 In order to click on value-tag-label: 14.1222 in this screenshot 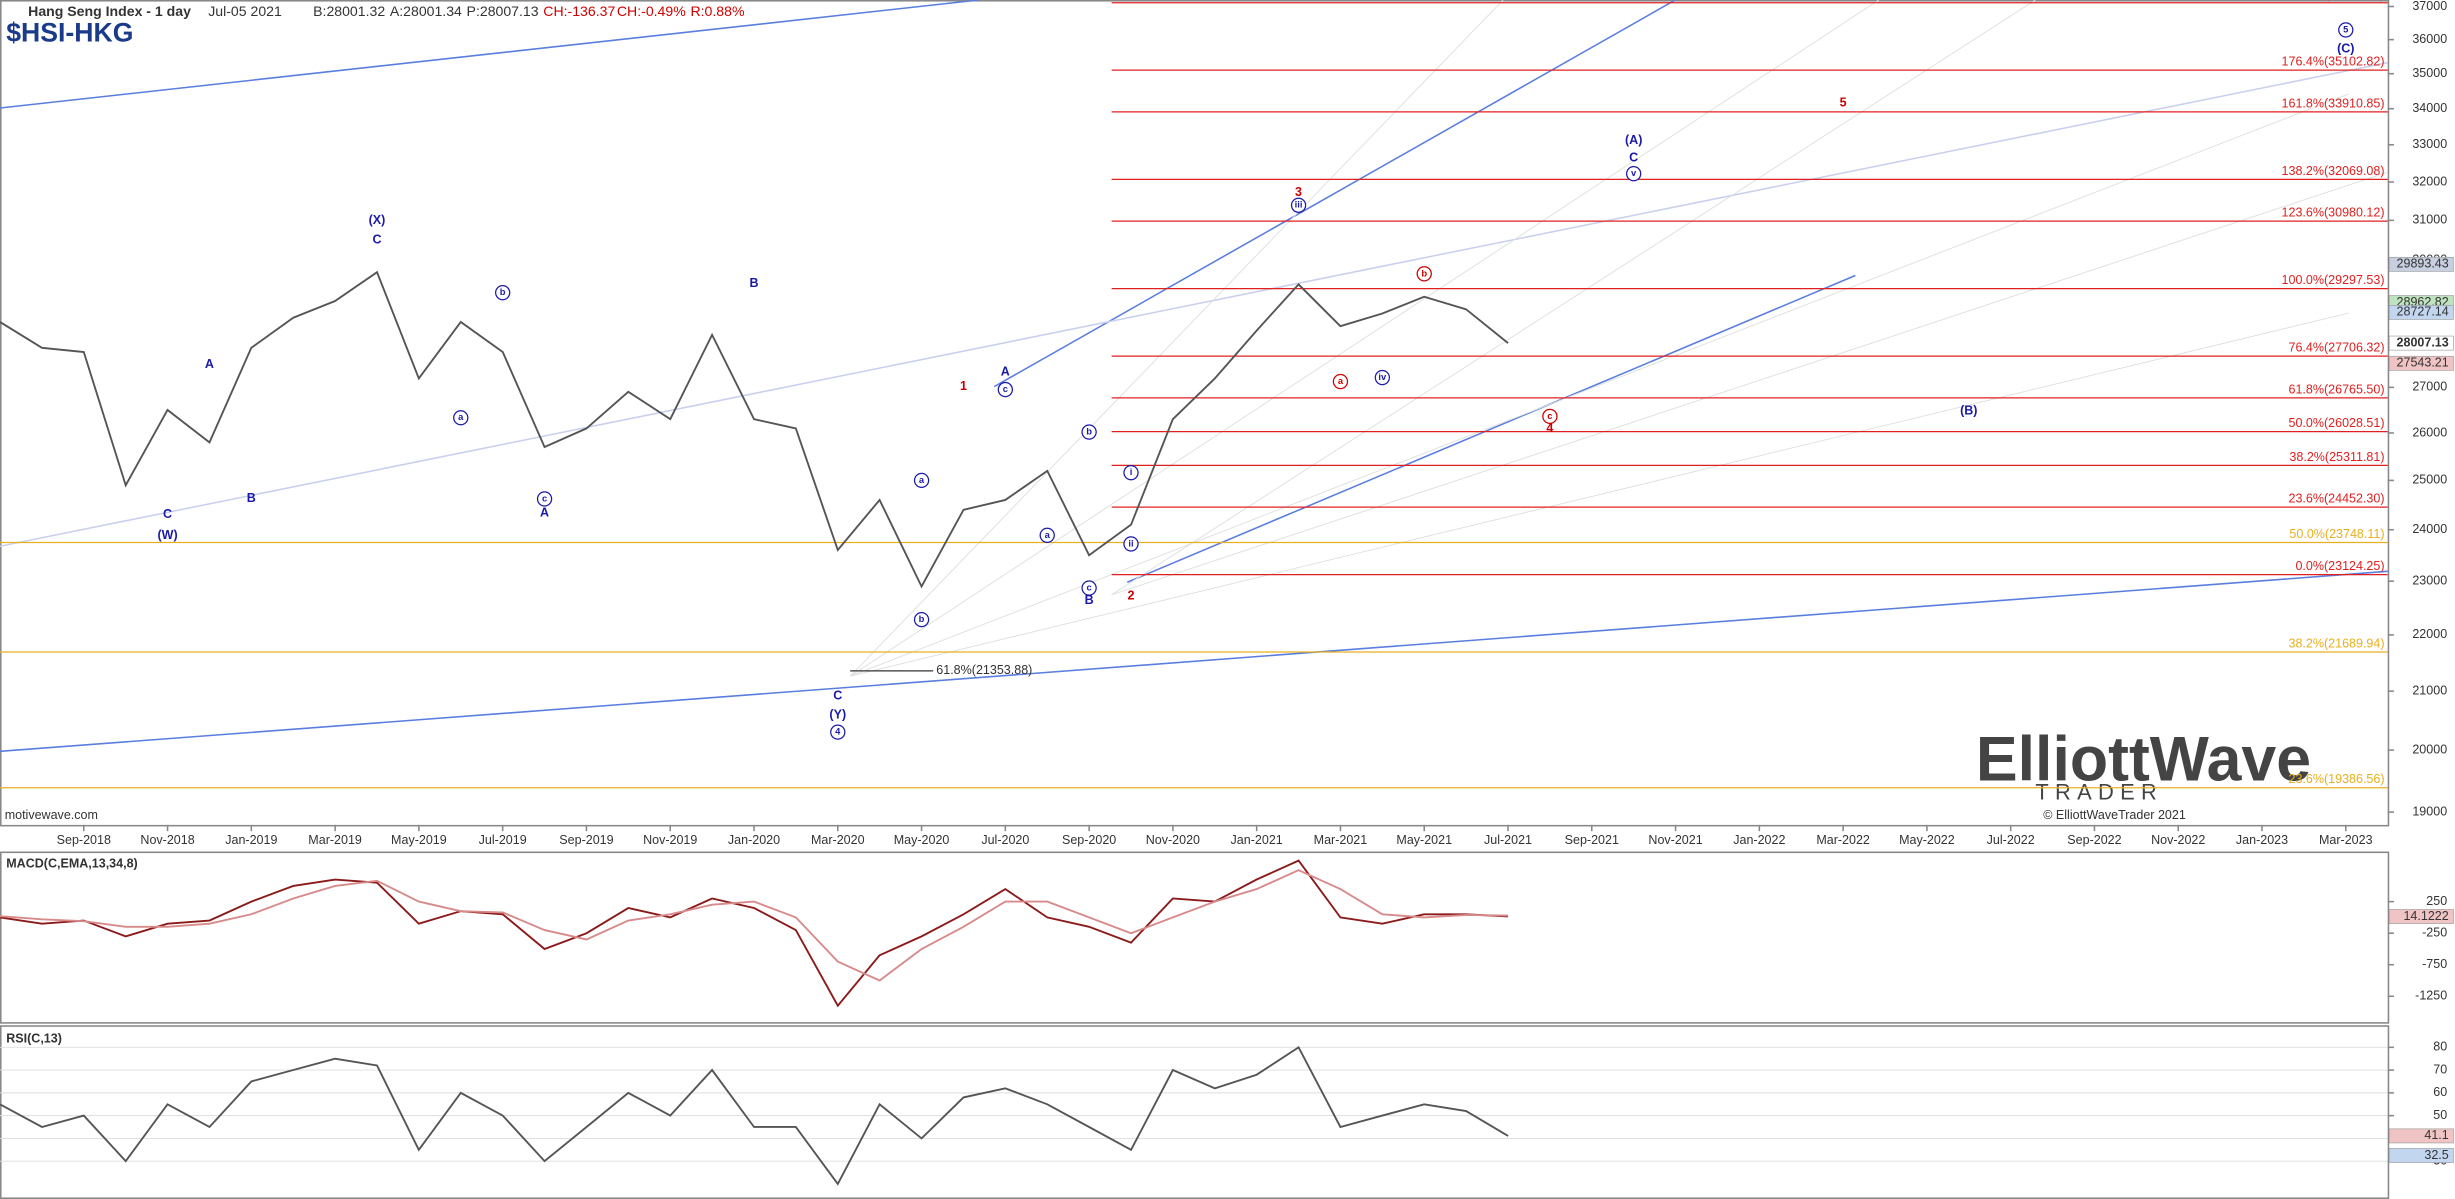, I will do `click(2425, 916)`.